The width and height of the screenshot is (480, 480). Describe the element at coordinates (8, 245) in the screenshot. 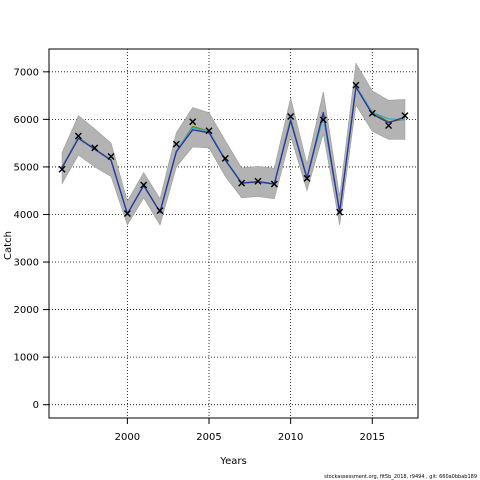

I see `y-axis-label: Catch` at that location.